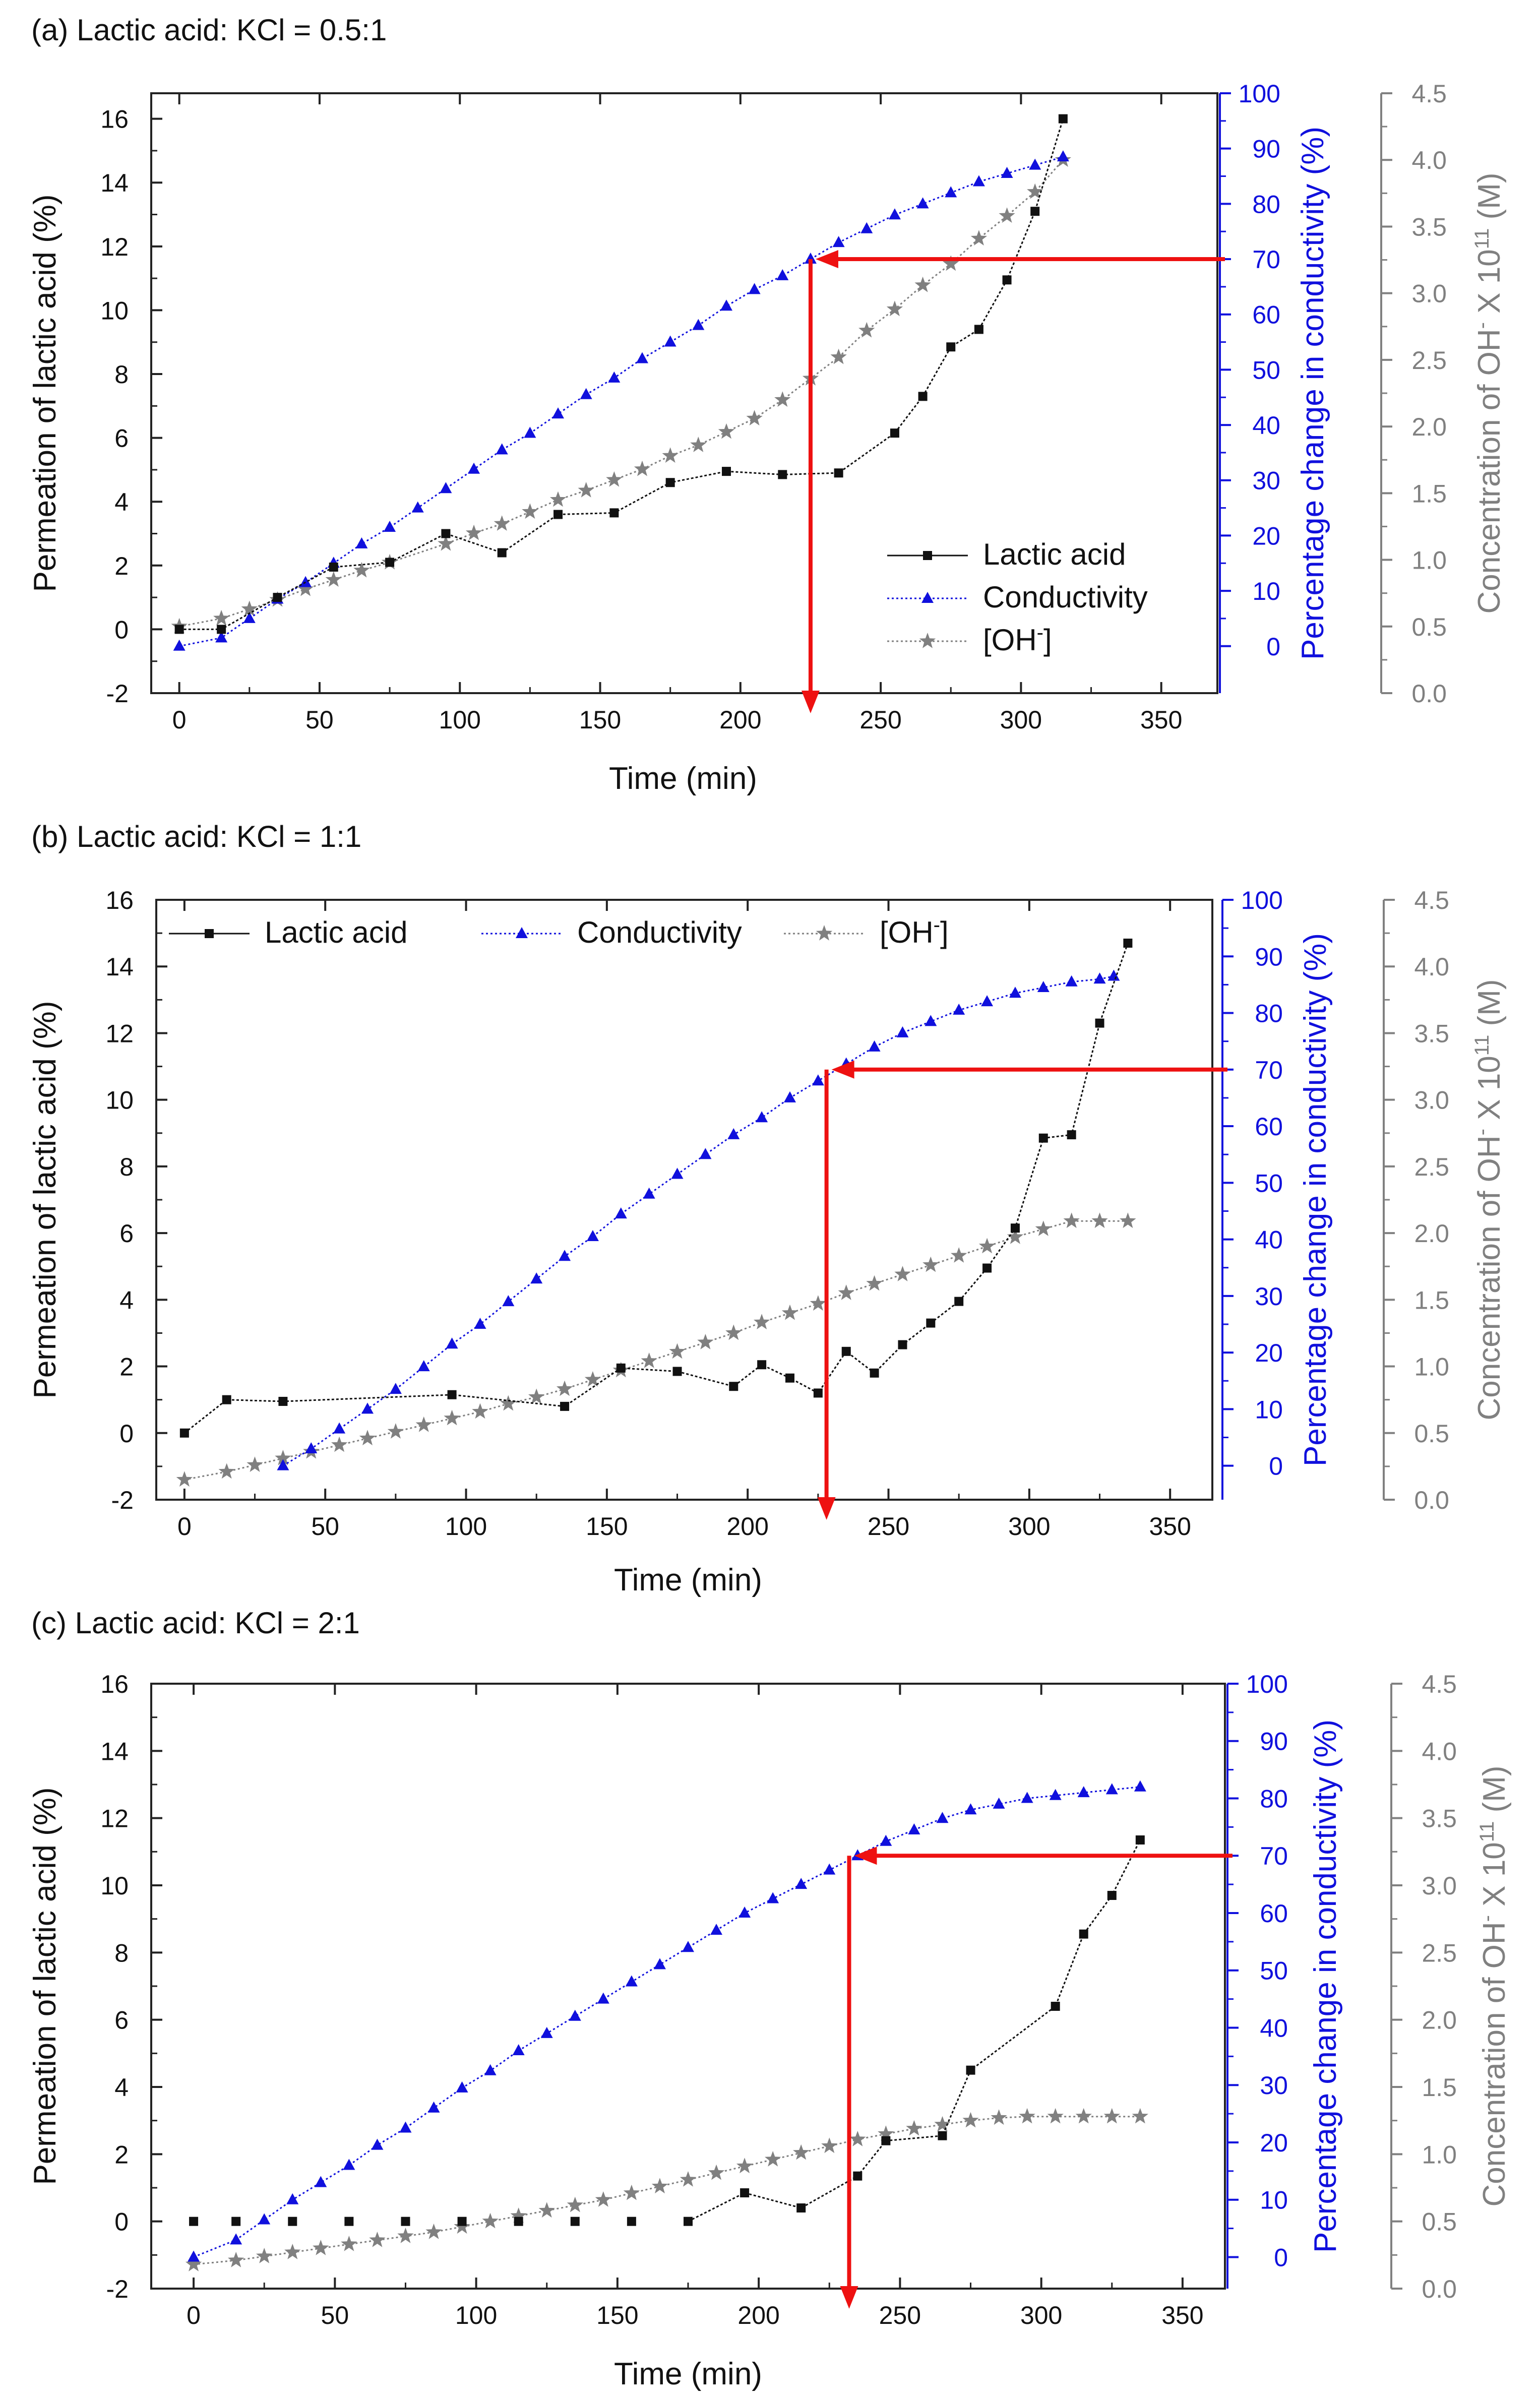  Describe the element at coordinates (667, 2021) in the screenshot. I see `series-conductivity` at that location.